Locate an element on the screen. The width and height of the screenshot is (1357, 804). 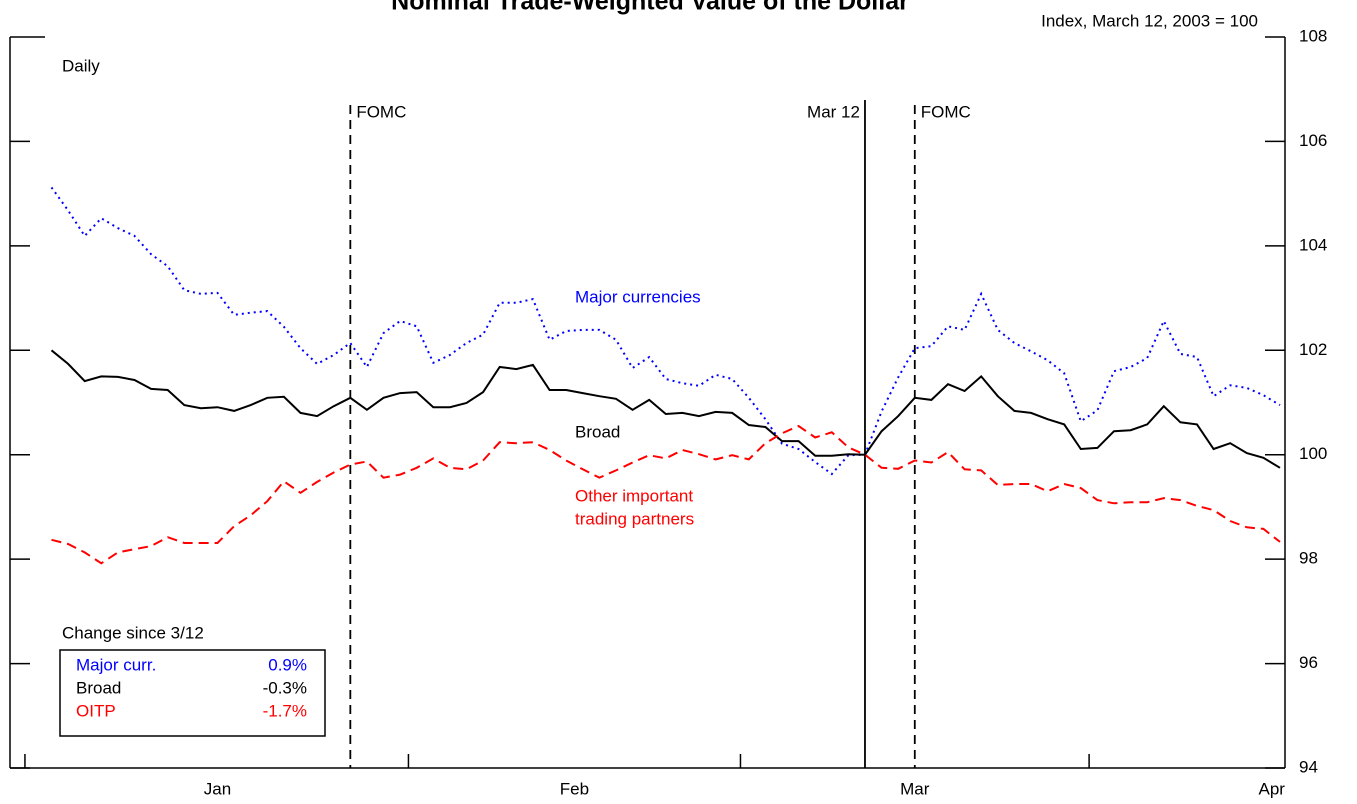
series-label: Other important is located at coordinates (634, 495).